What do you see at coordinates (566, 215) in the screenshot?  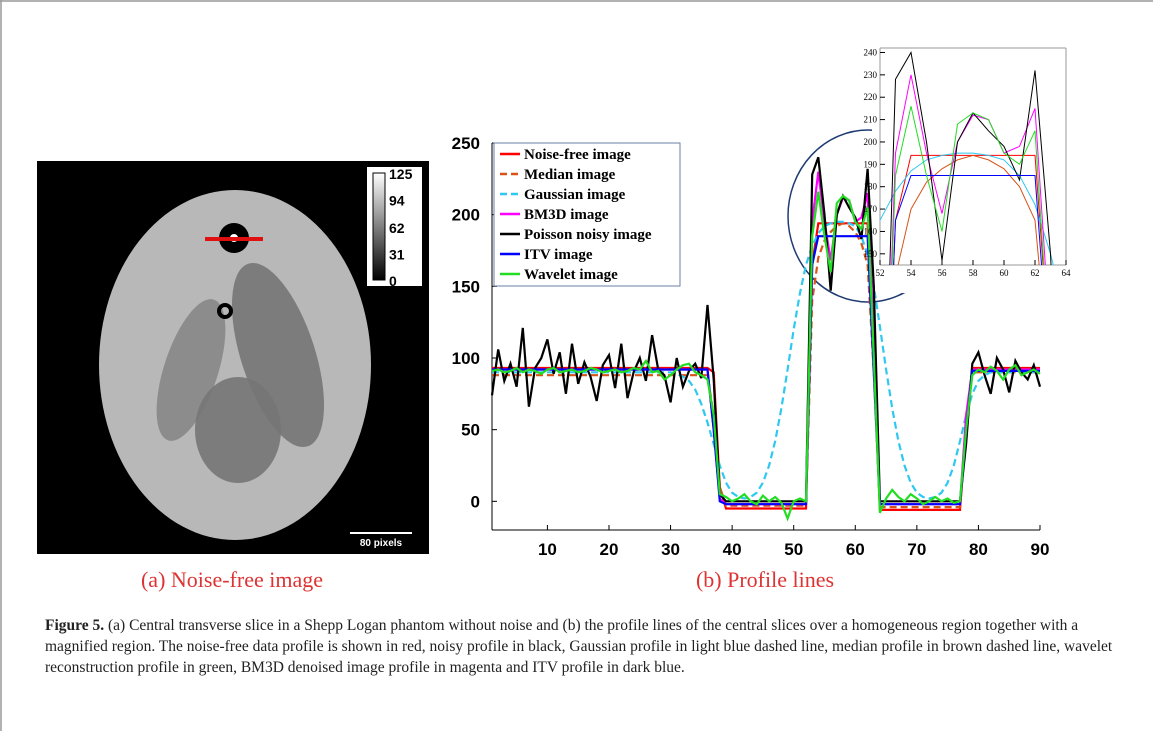 I see `legend-label: BM3D image` at bounding box center [566, 215].